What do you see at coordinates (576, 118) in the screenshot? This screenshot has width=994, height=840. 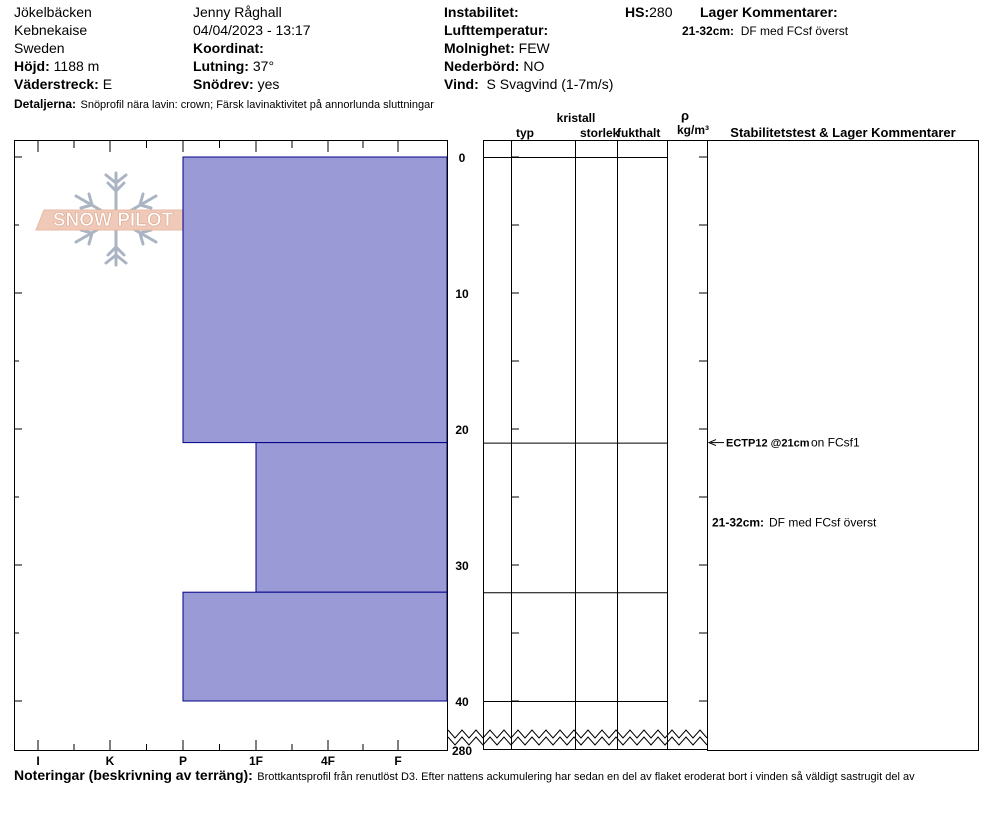 I see `crystal-column-header: kristall` at bounding box center [576, 118].